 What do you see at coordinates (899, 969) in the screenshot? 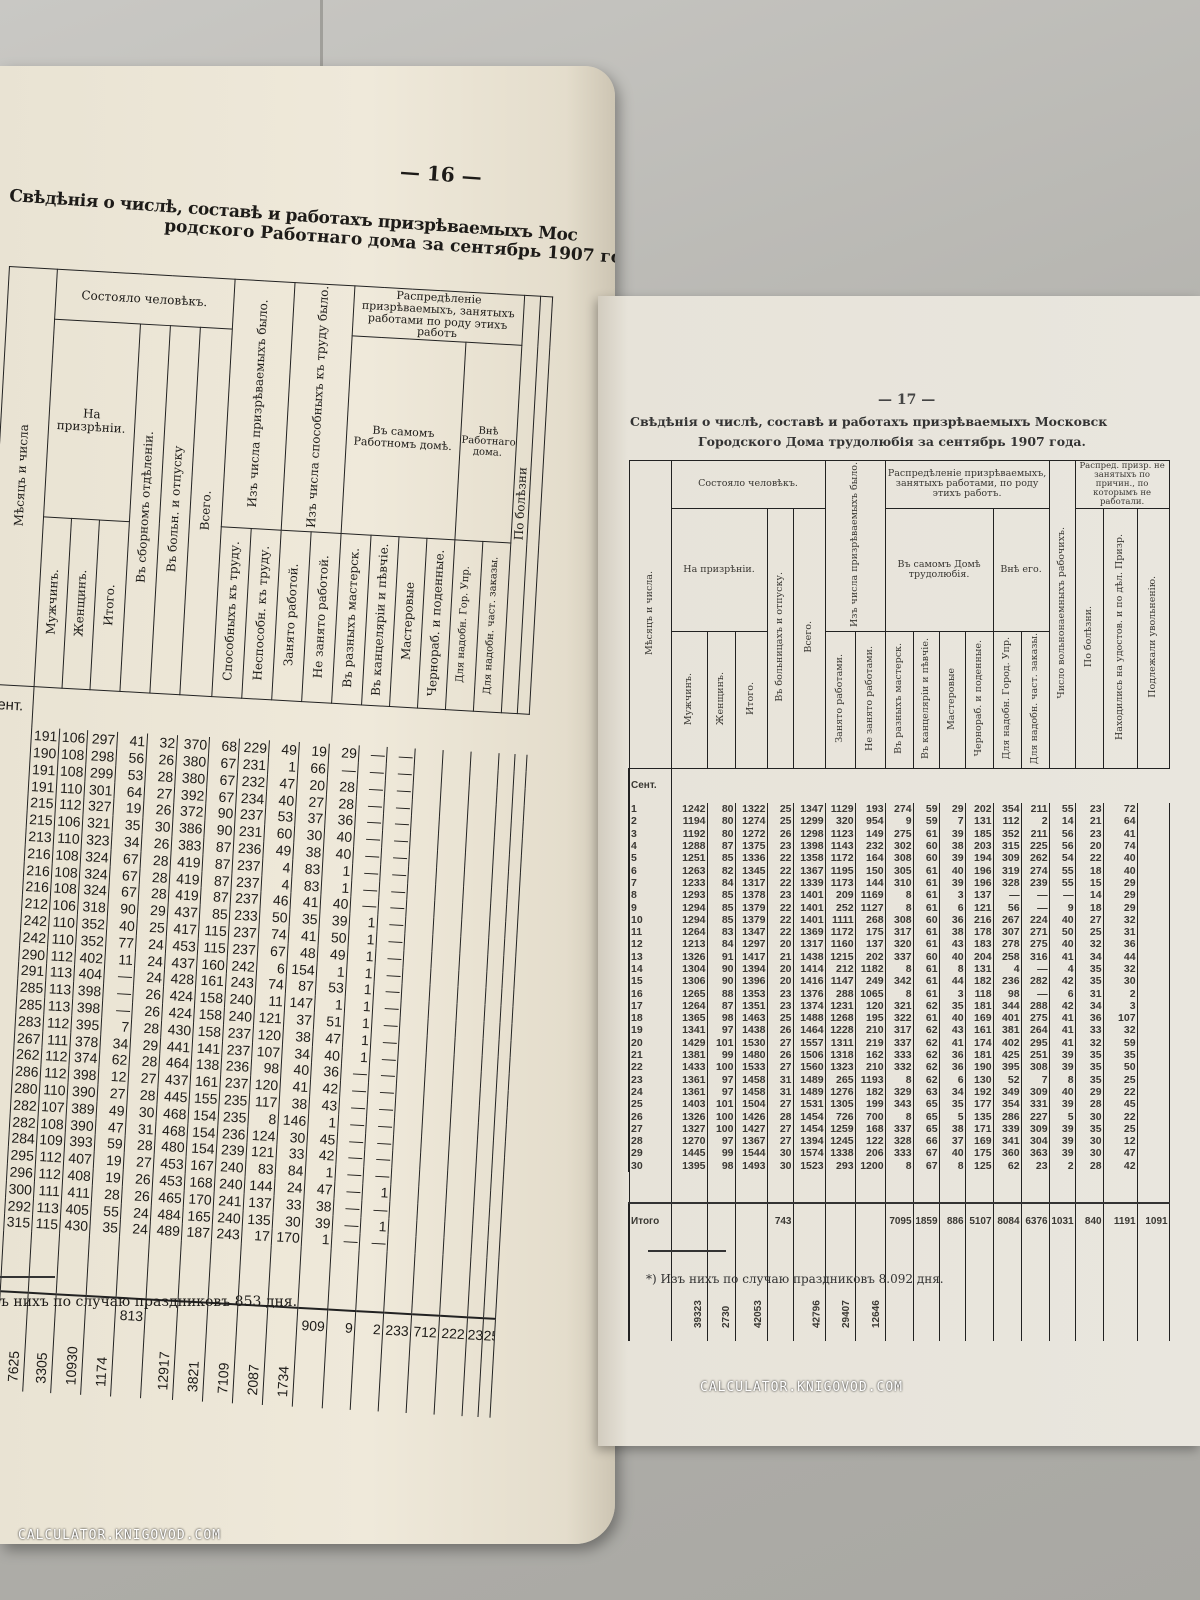
I see `value-cell: 8` at bounding box center [899, 969].